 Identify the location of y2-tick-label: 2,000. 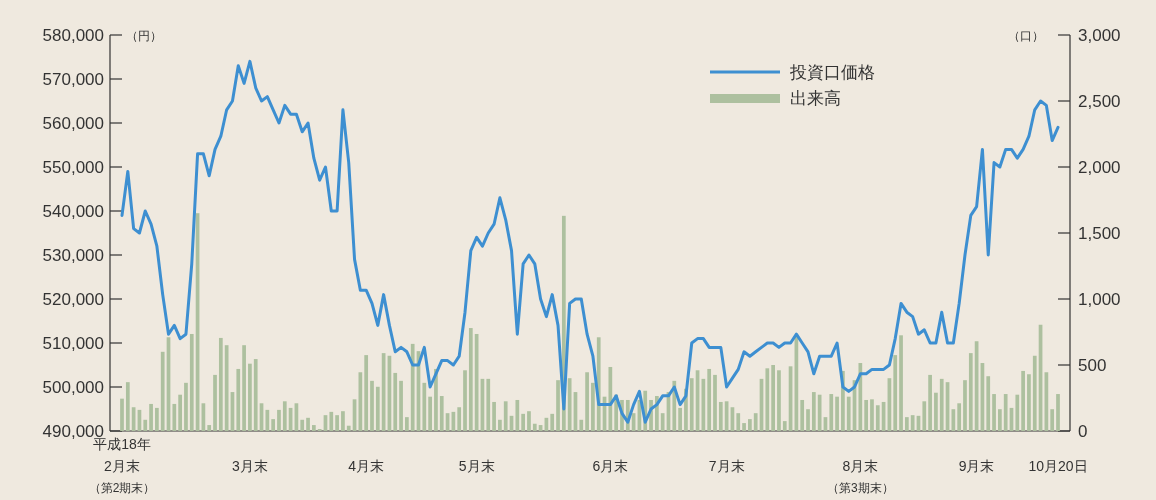
(1099, 167).